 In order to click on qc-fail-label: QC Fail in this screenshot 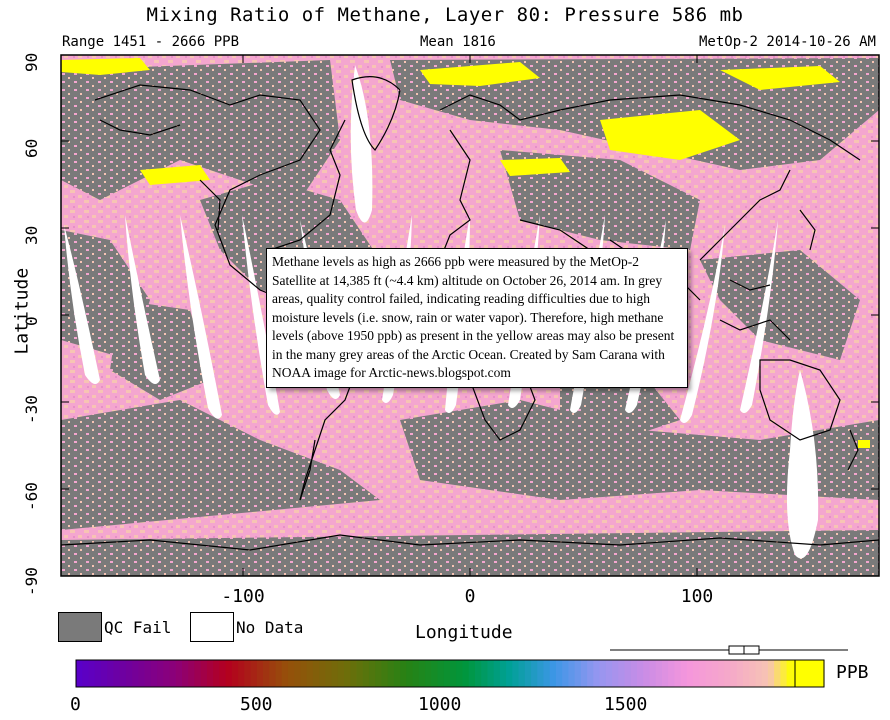, I will do `click(138, 627)`.